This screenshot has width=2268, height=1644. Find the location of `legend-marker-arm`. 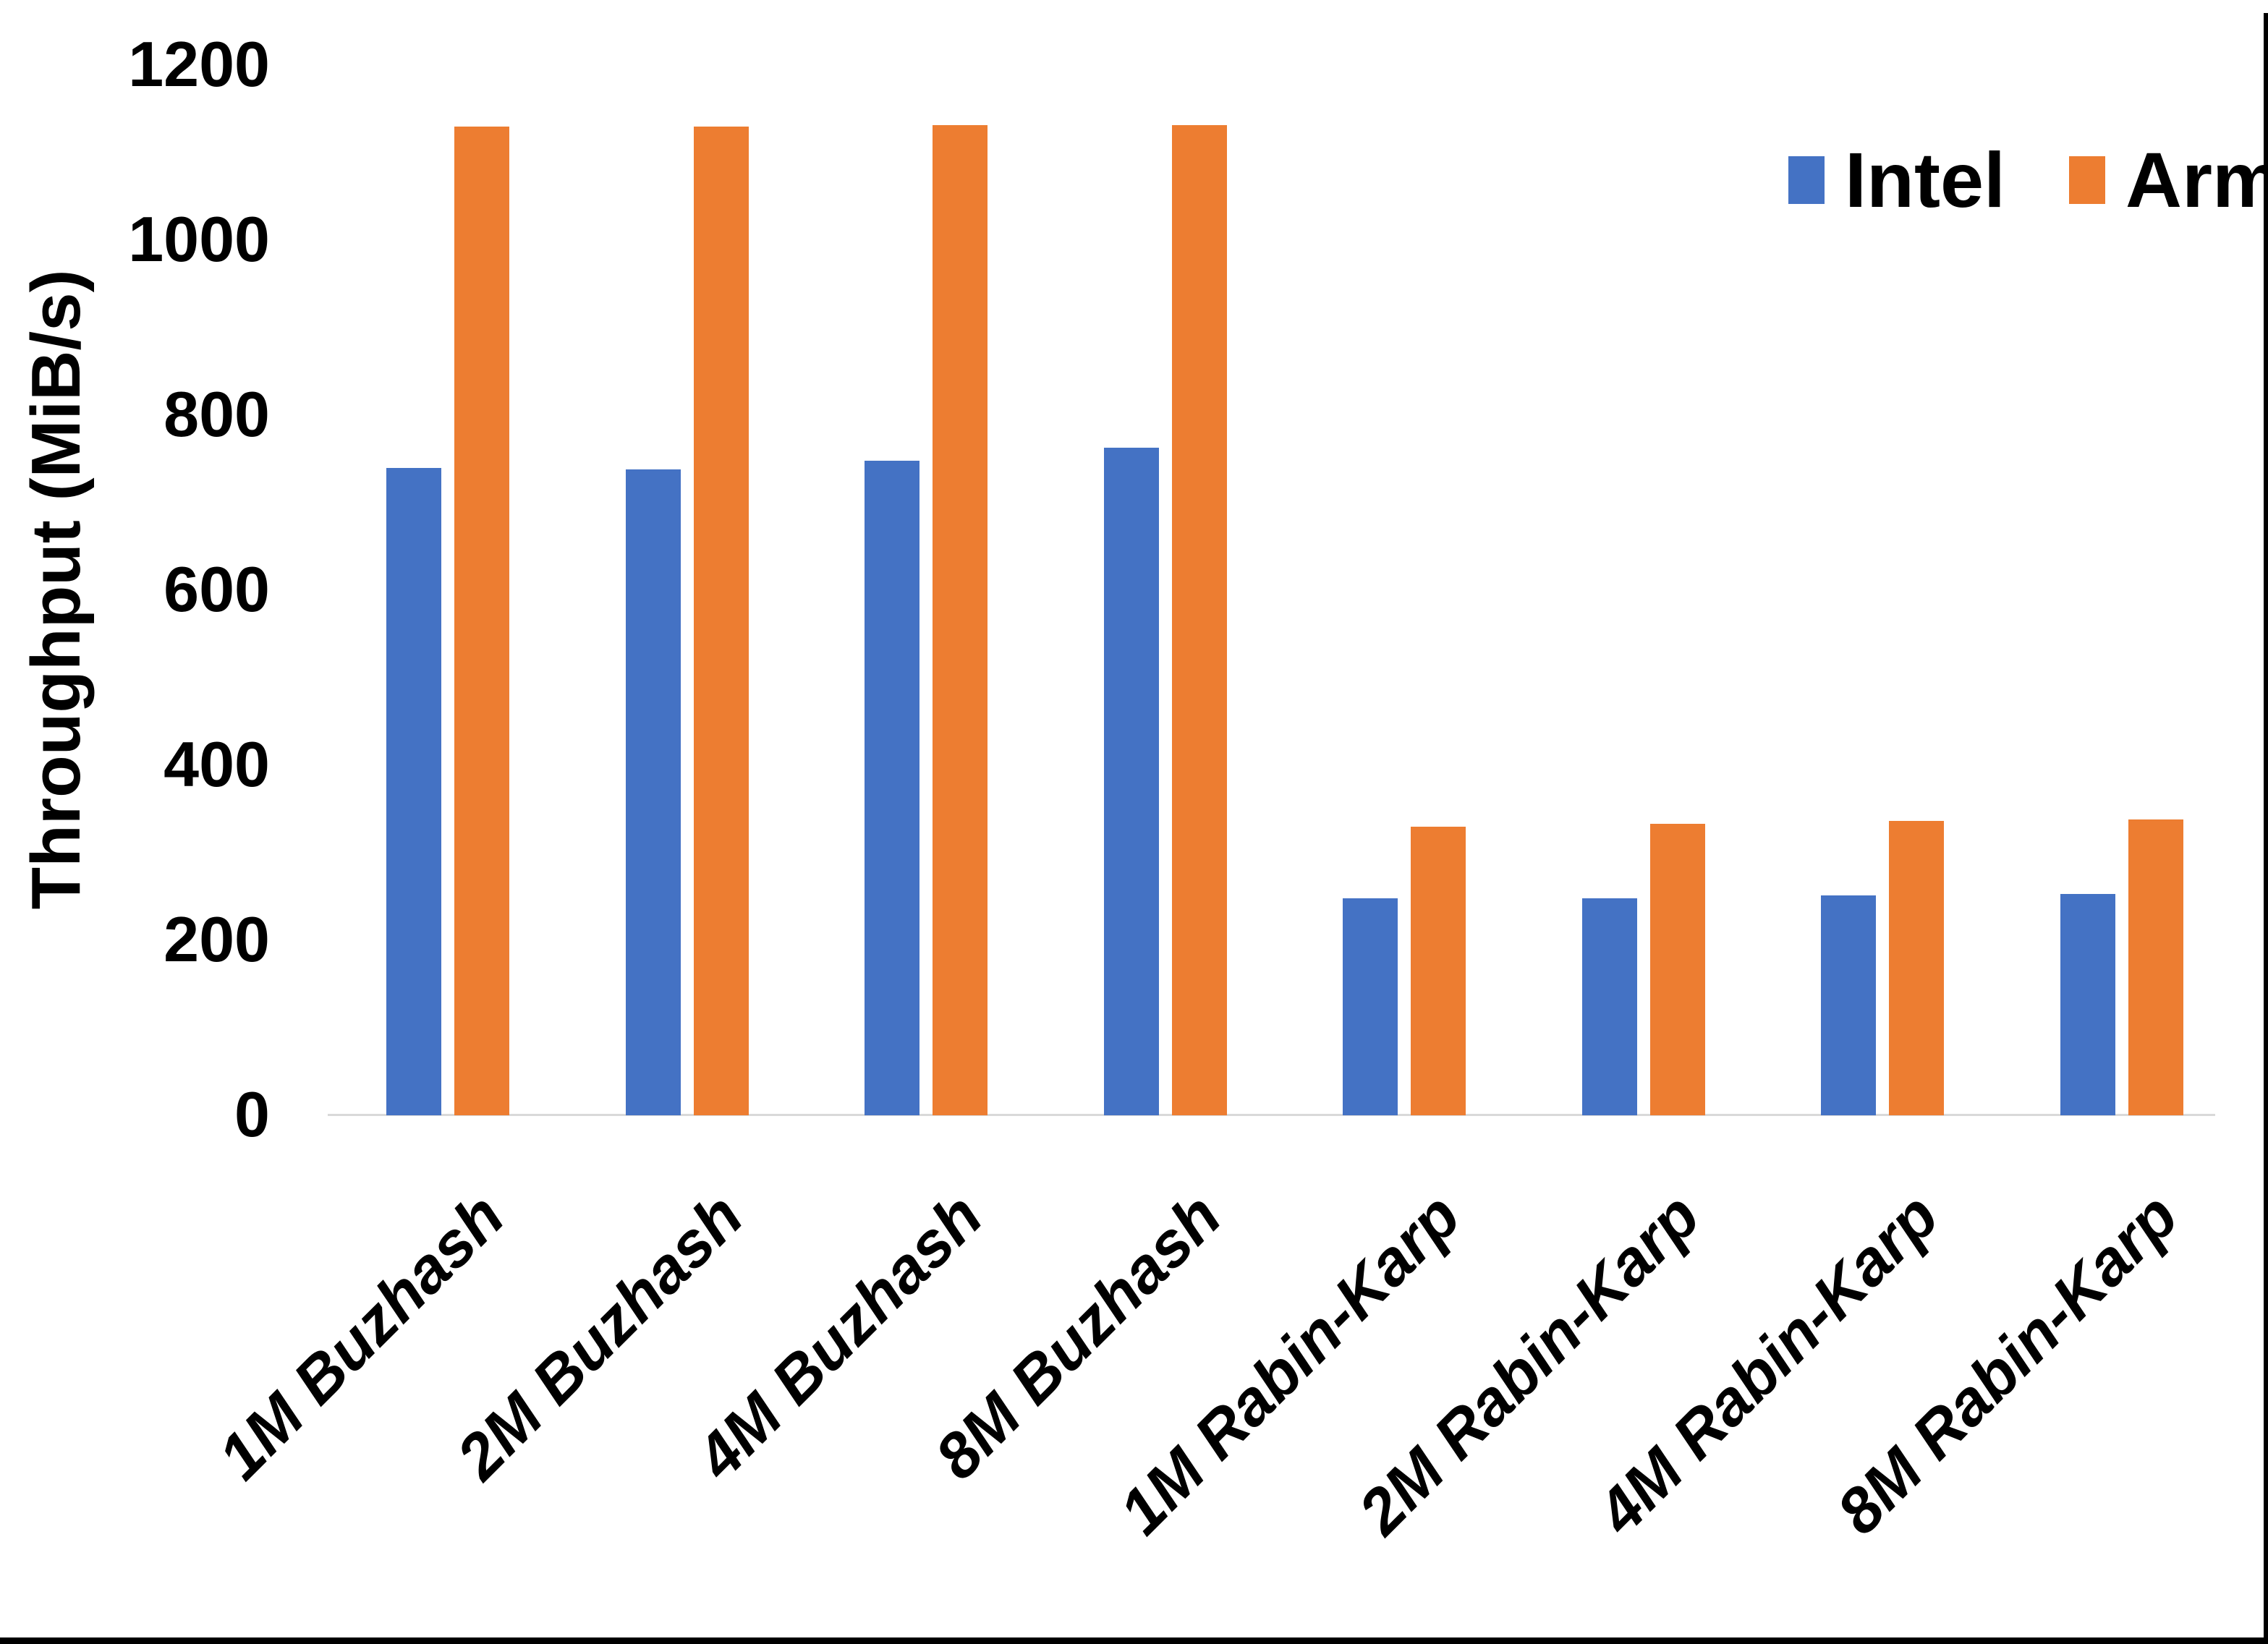

legend-marker-arm is located at coordinates (2087, 180).